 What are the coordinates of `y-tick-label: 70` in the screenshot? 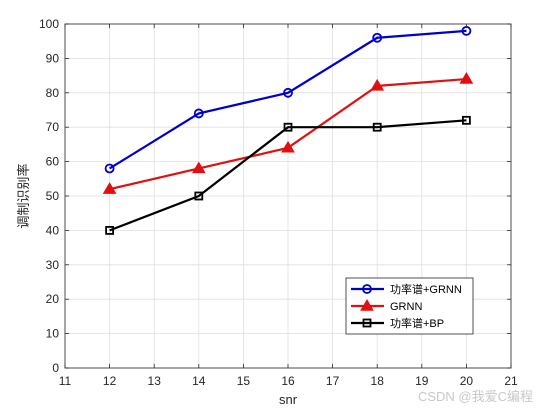 It's located at (53, 127).